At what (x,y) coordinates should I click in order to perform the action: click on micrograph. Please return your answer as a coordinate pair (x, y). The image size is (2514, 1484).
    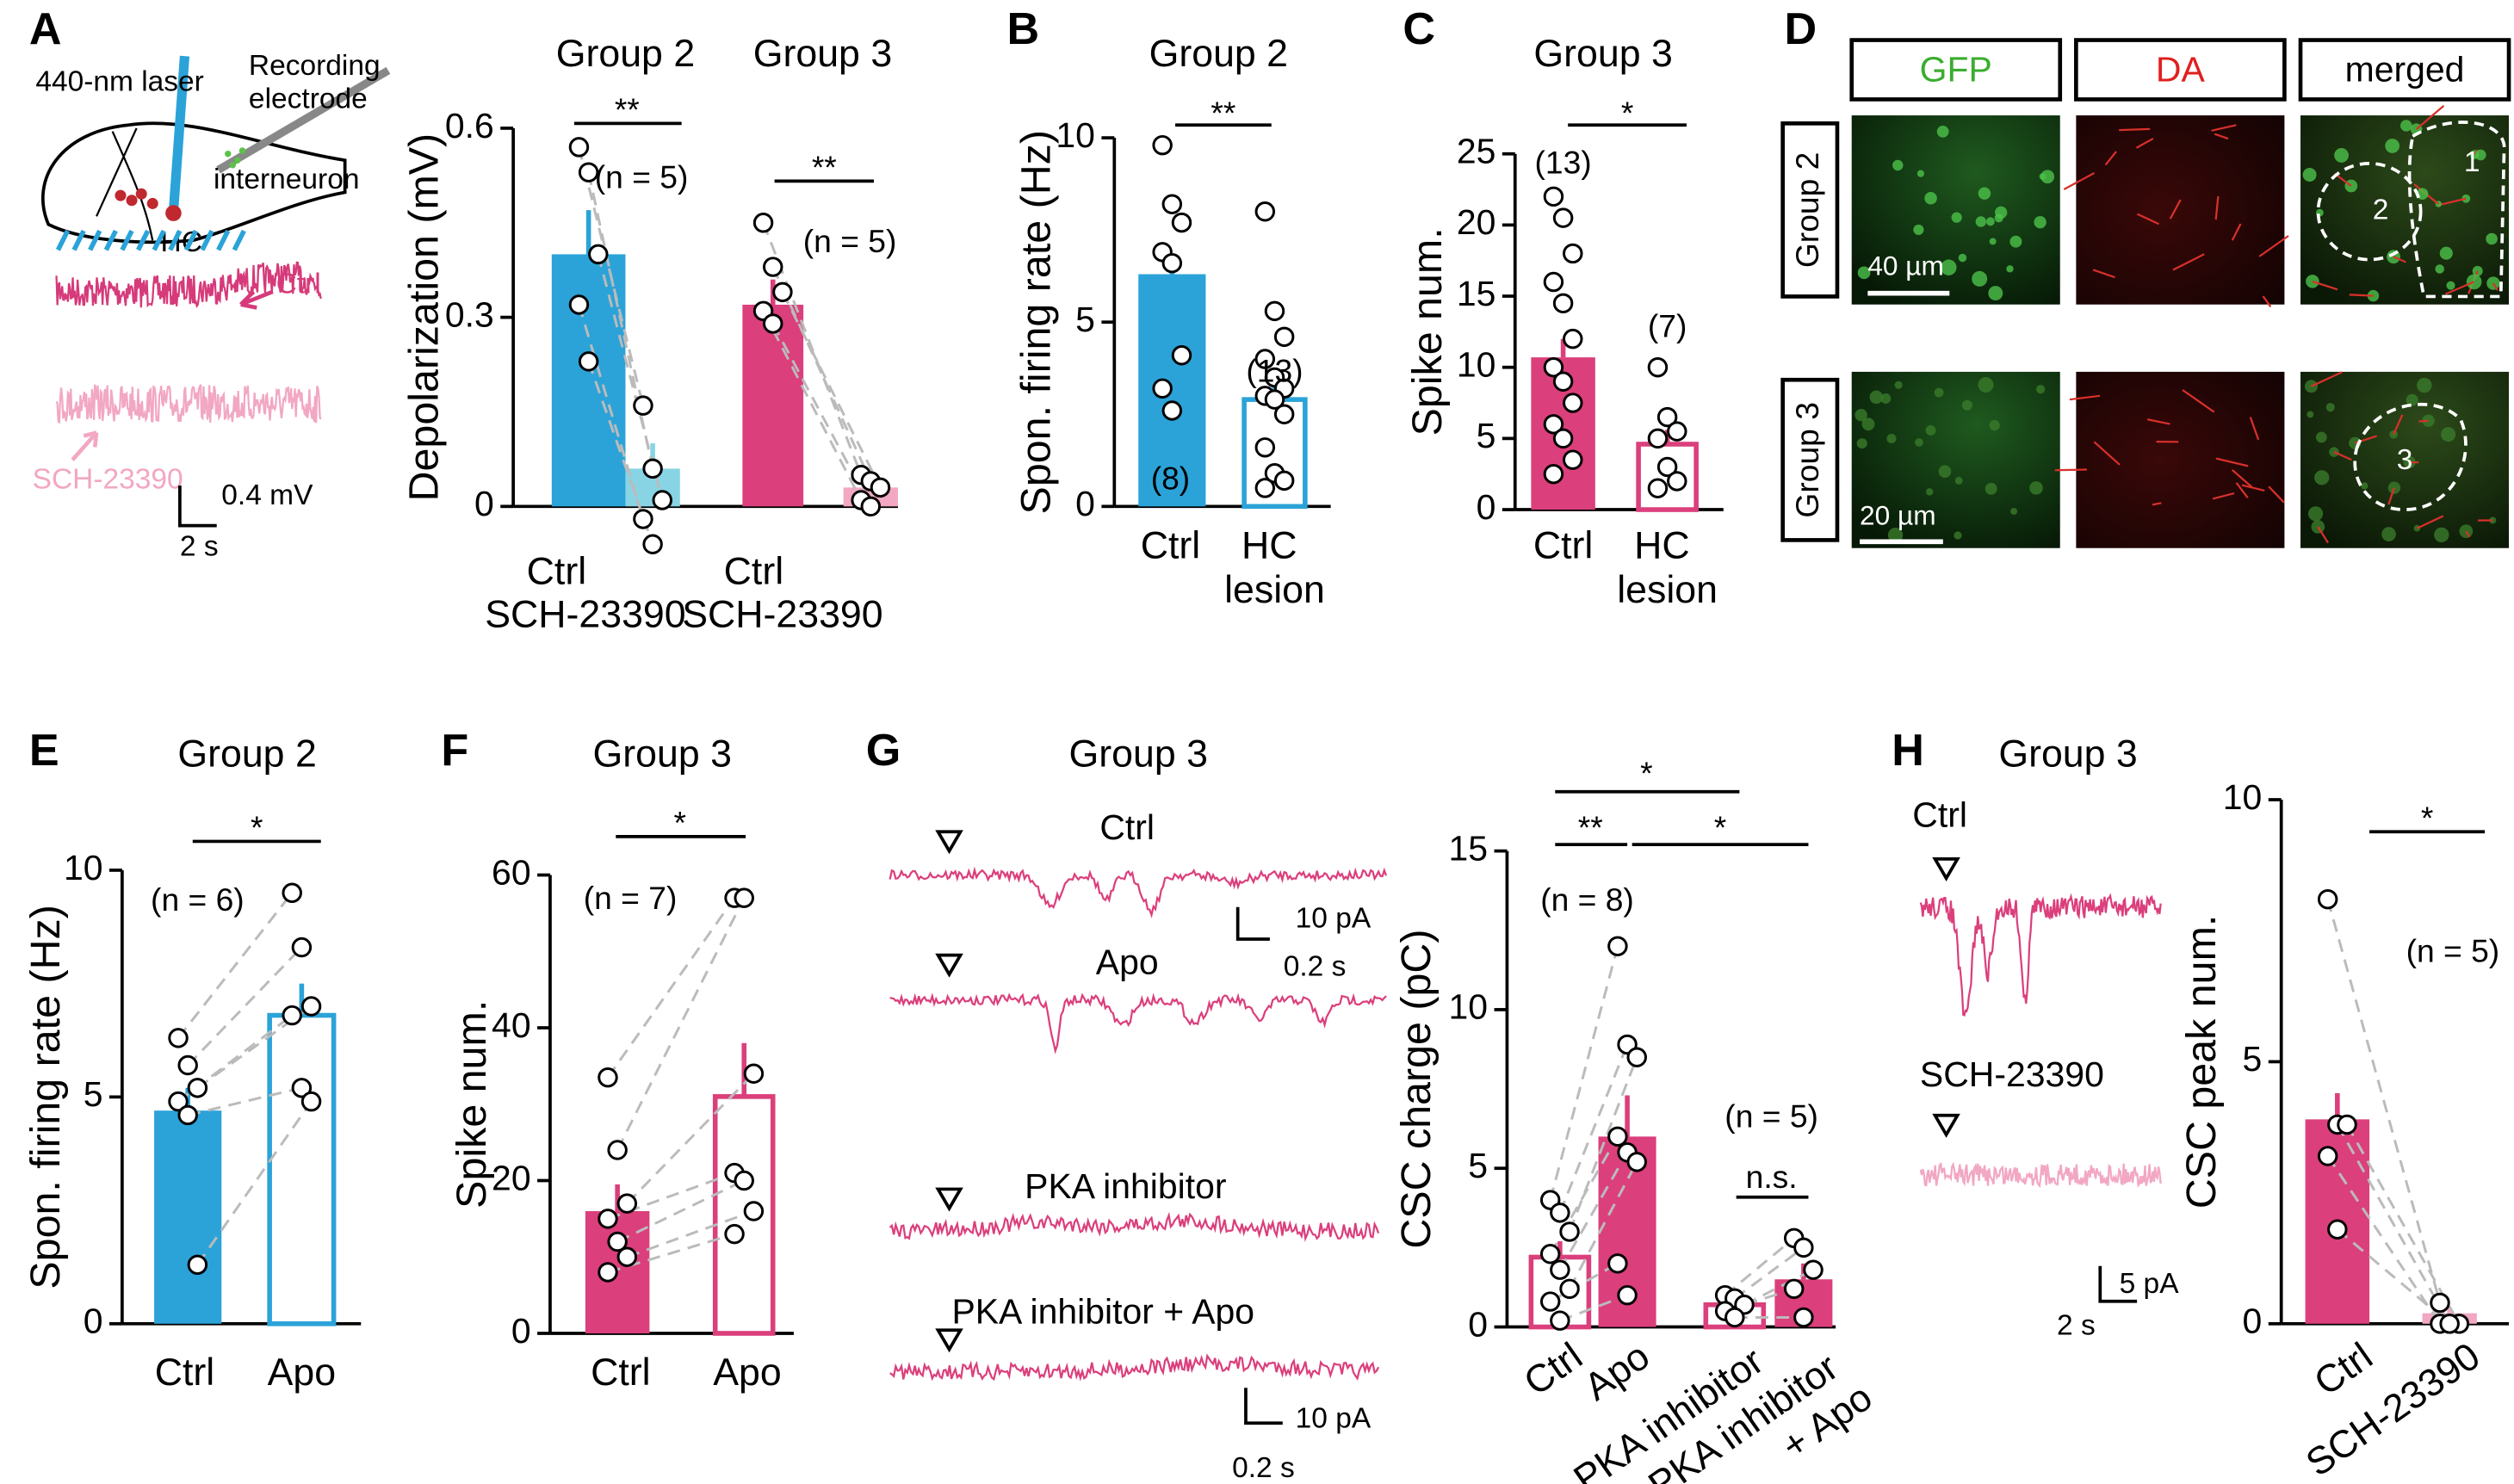
    Looking at the image, I should click on (2180, 459).